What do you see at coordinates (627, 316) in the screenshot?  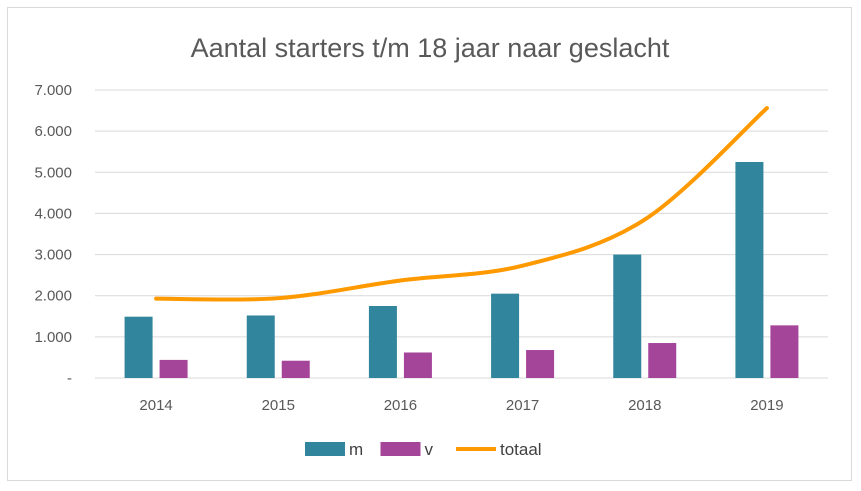 I see `bar-m-2018` at bounding box center [627, 316].